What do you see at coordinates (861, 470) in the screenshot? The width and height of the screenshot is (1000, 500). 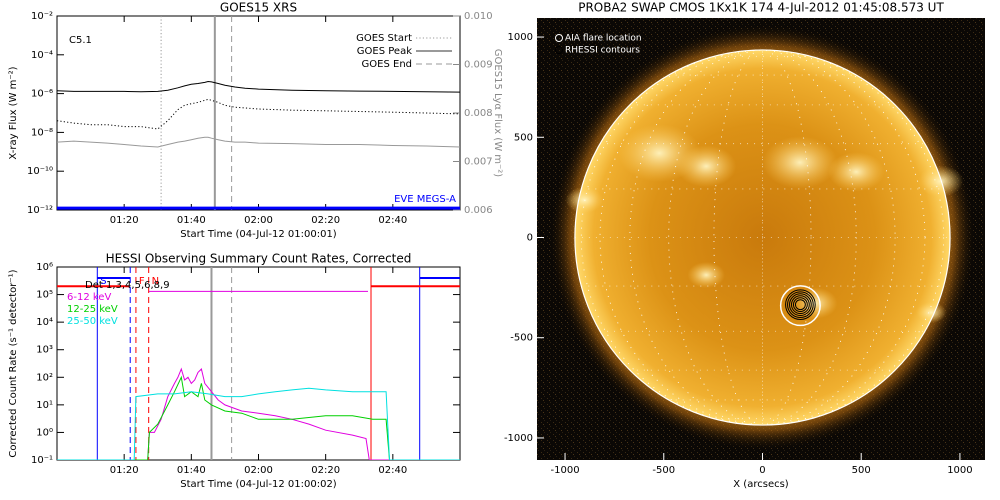 I see `x-tick-label: 500` at bounding box center [861, 470].